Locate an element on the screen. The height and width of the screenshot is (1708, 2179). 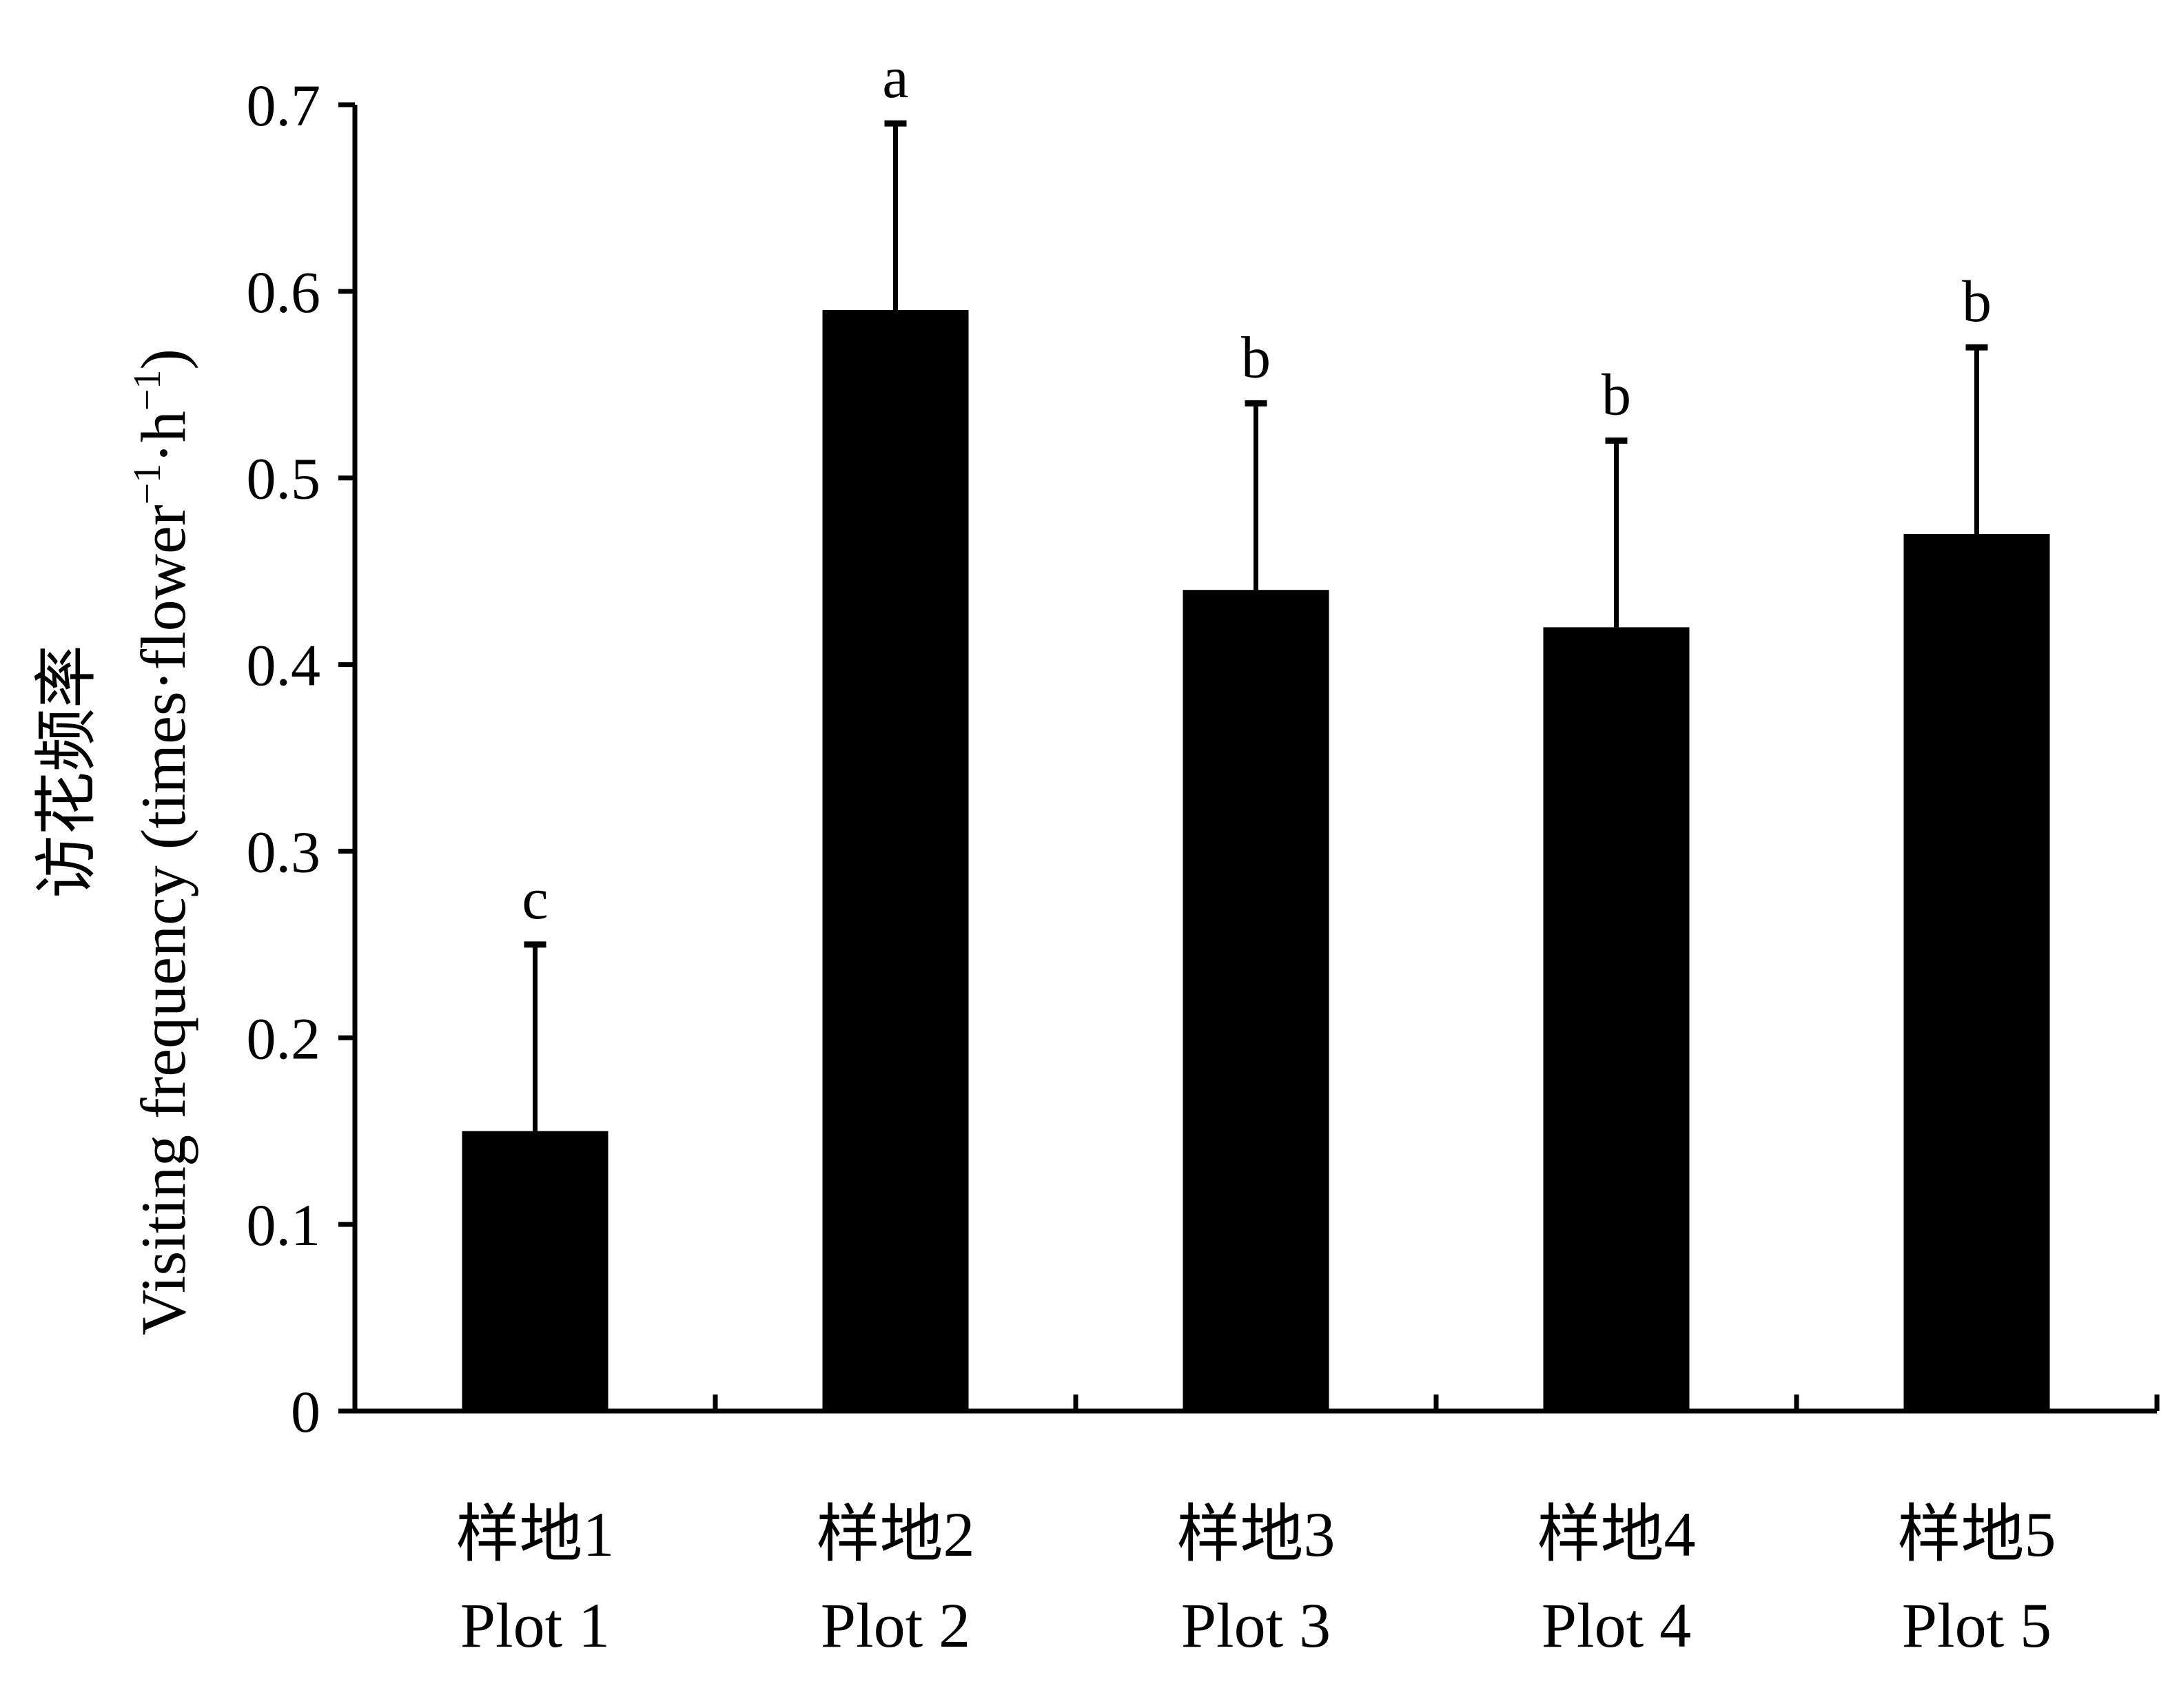
significance-letter-1: c is located at coordinates (535, 898).